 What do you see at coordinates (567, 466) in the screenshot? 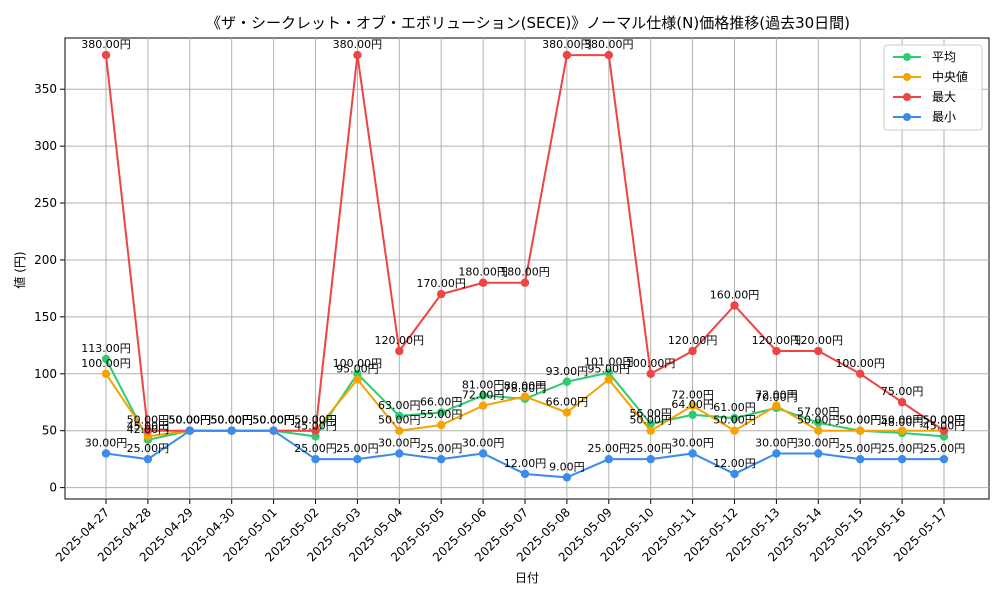
I see `data-label: 9.00円` at bounding box center [567, 466].